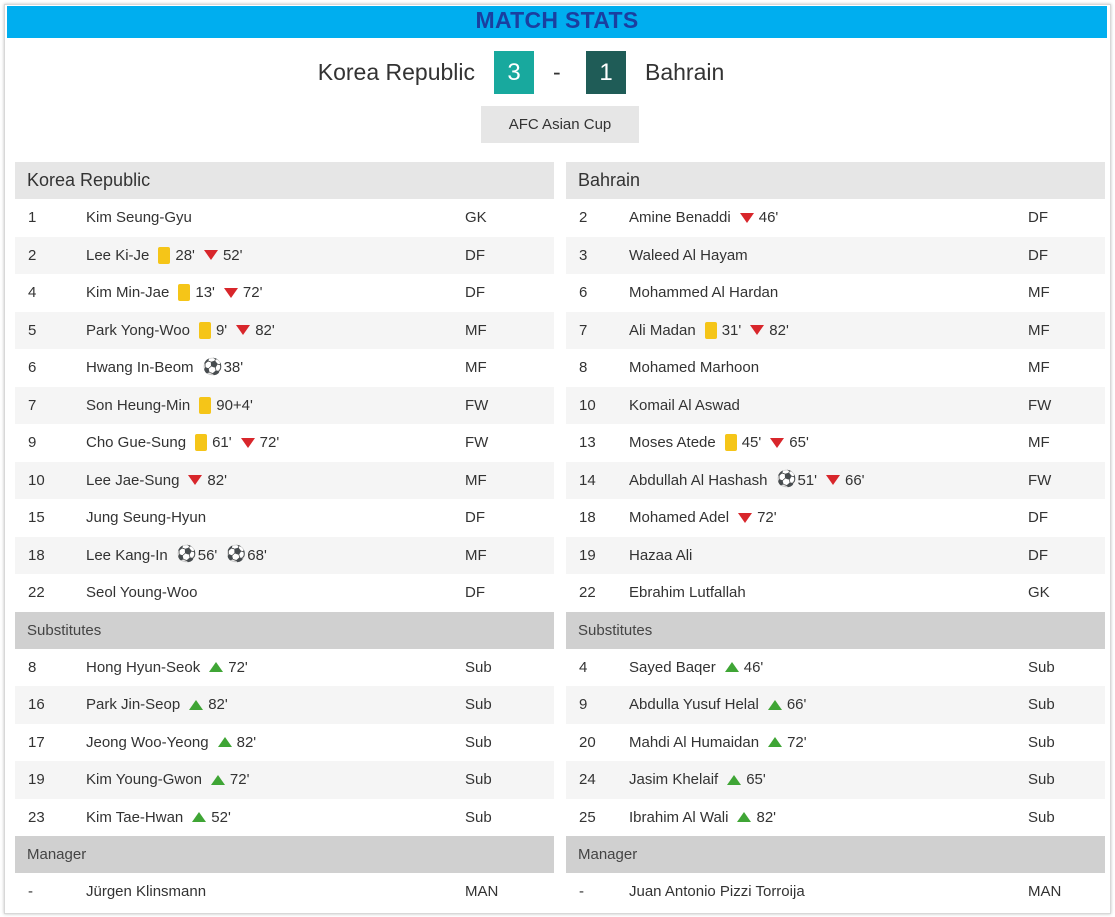  Describe the element at coordinates (30, 891) in the screenshot. I see `manager-number: -` at that location.